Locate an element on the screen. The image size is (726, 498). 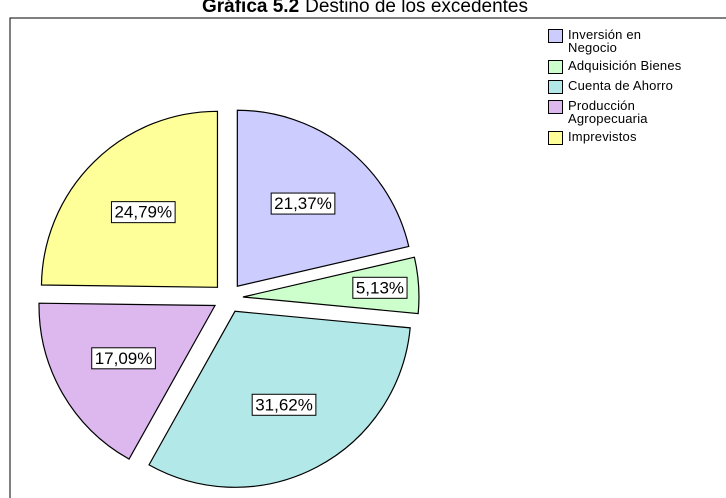
value-label: 5,13% is located at coordinates (380, 287).